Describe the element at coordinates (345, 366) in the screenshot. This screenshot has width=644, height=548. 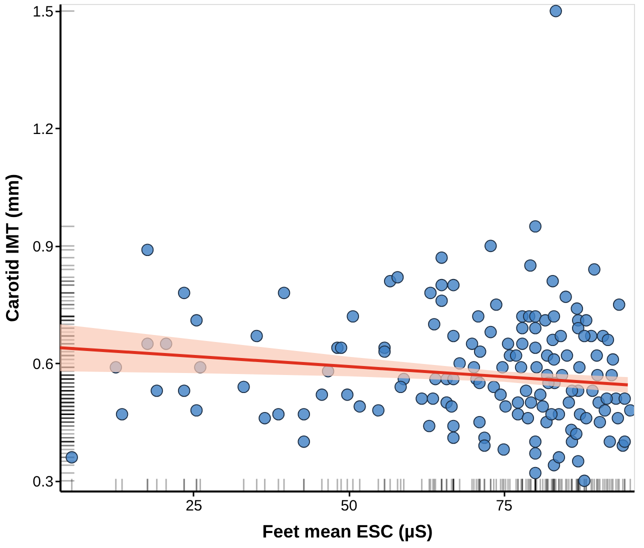
I see `line-series` at that location.